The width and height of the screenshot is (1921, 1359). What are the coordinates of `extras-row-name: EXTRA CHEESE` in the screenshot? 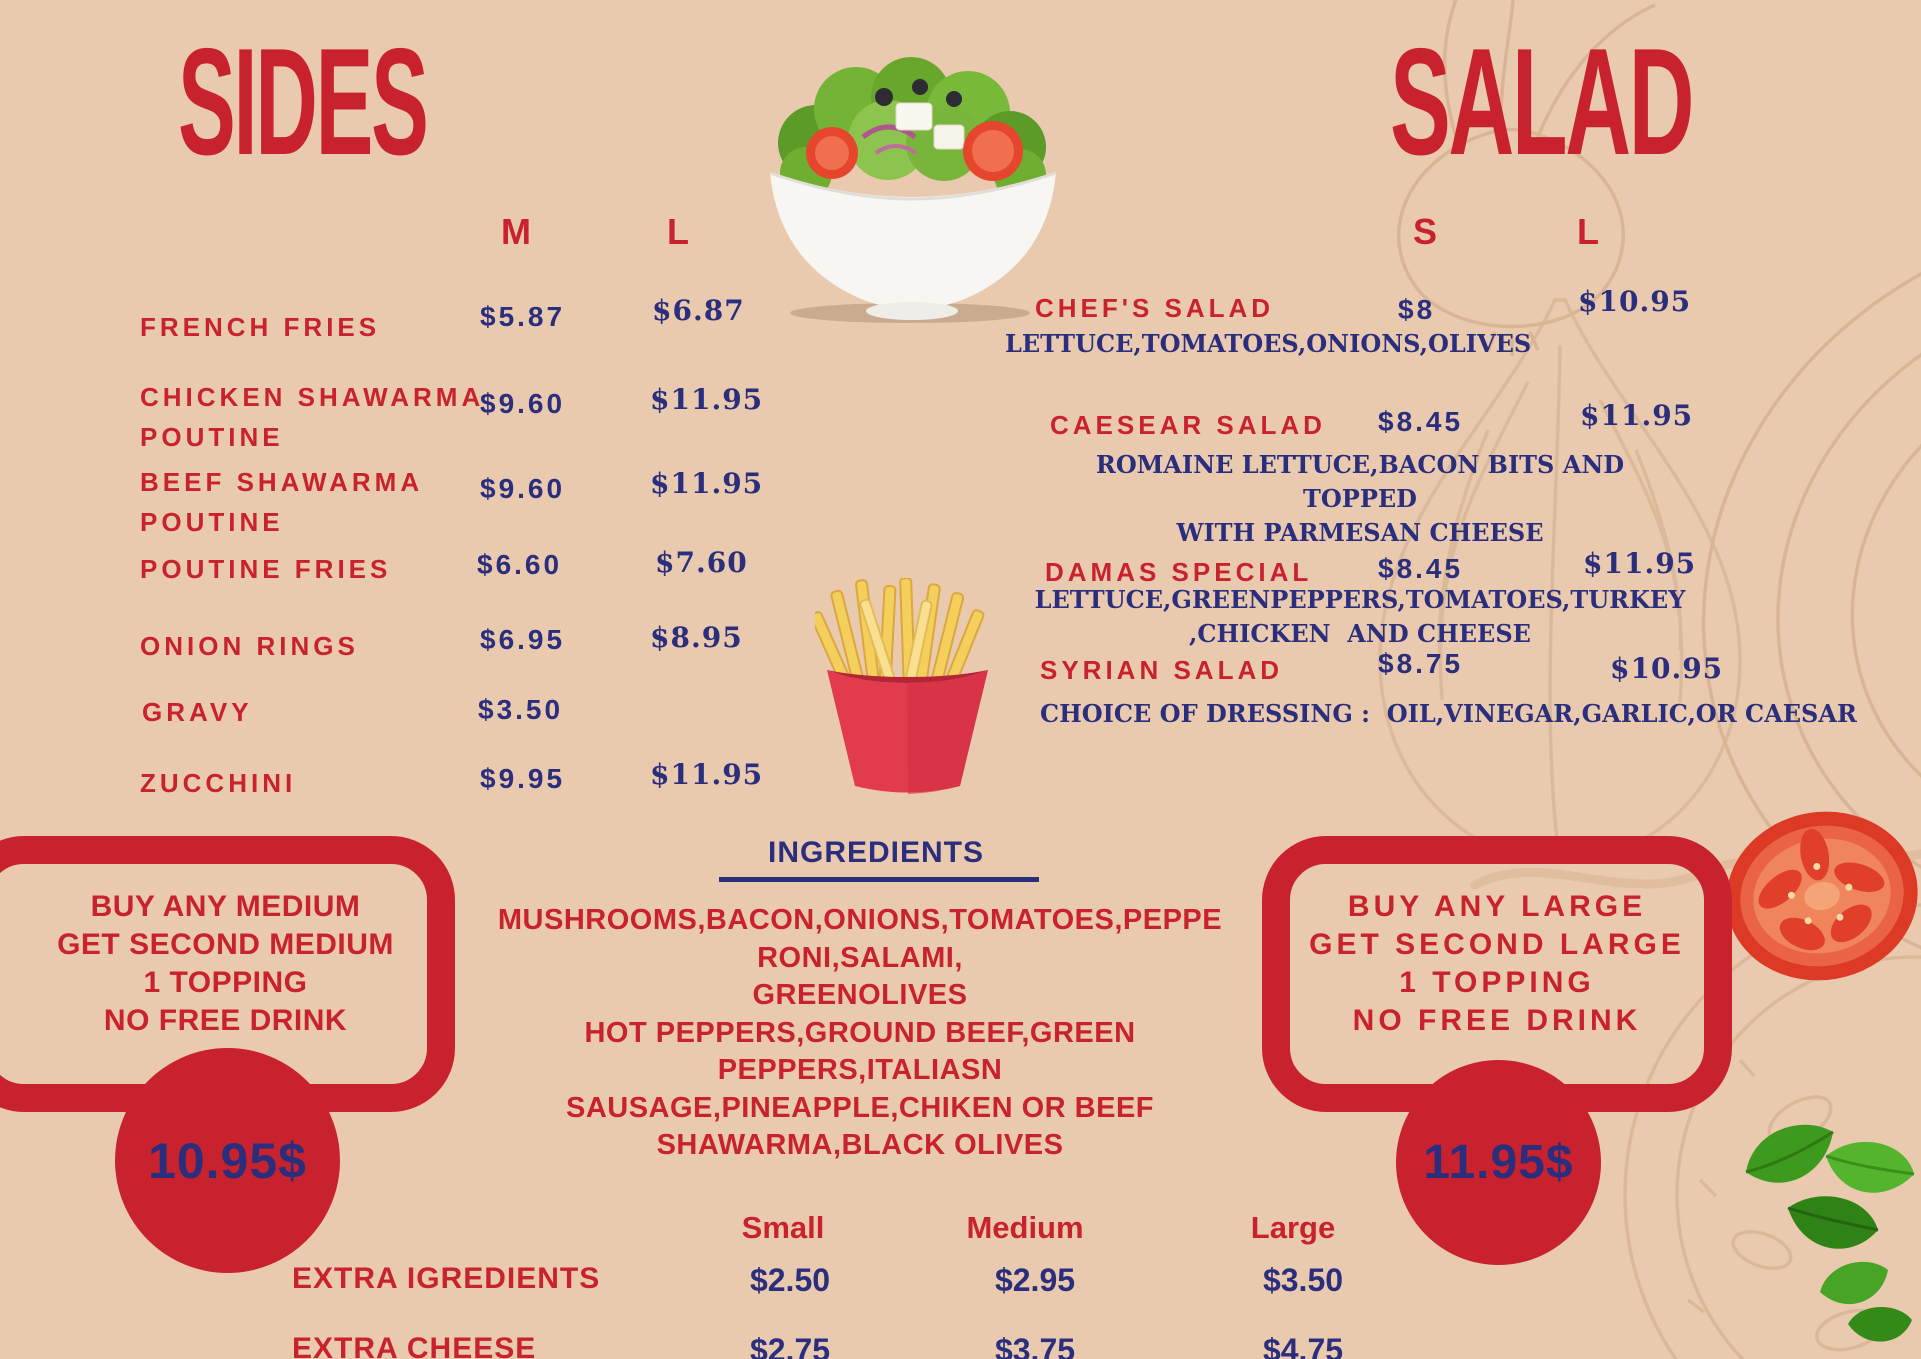 It's located at (414, 1345).